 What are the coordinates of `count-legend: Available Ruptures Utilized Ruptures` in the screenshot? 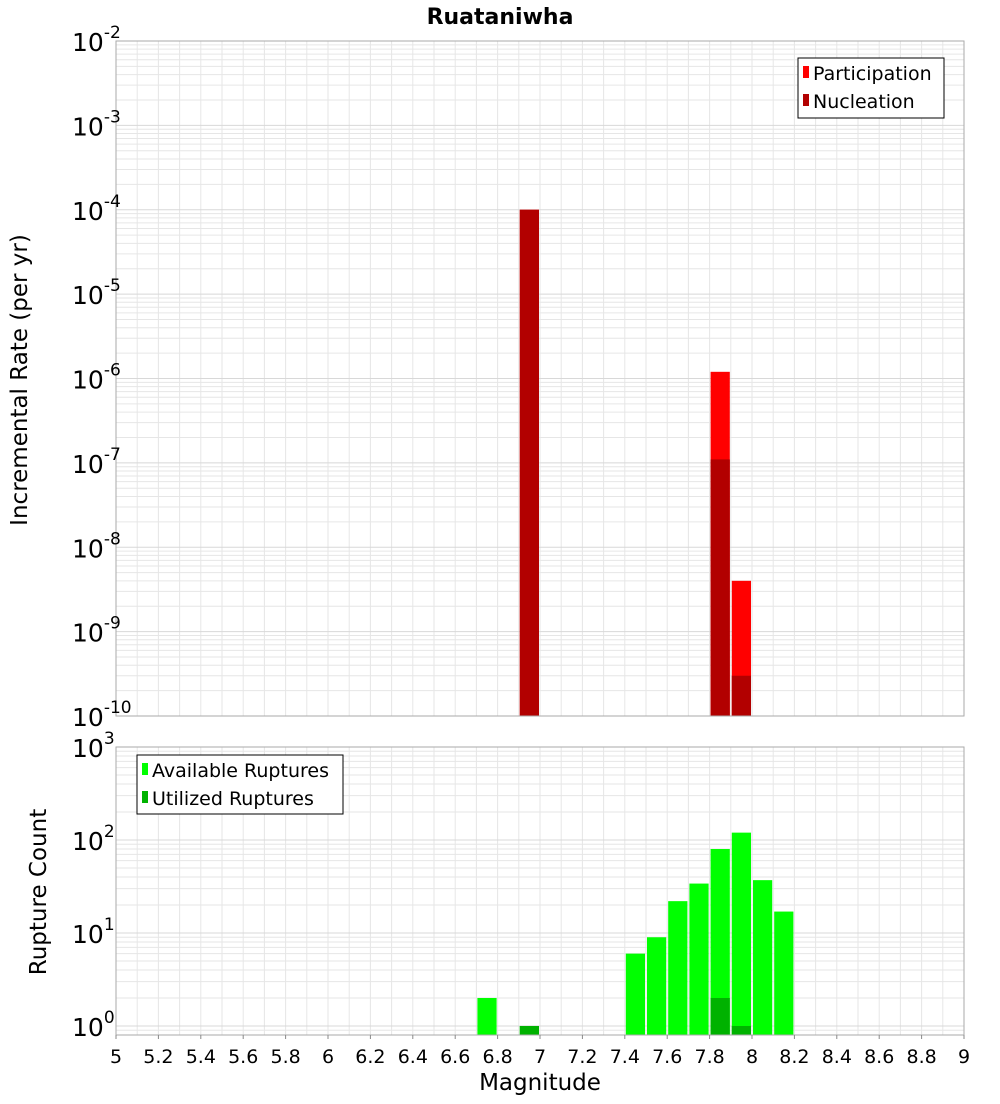 It's located at (240, 784).